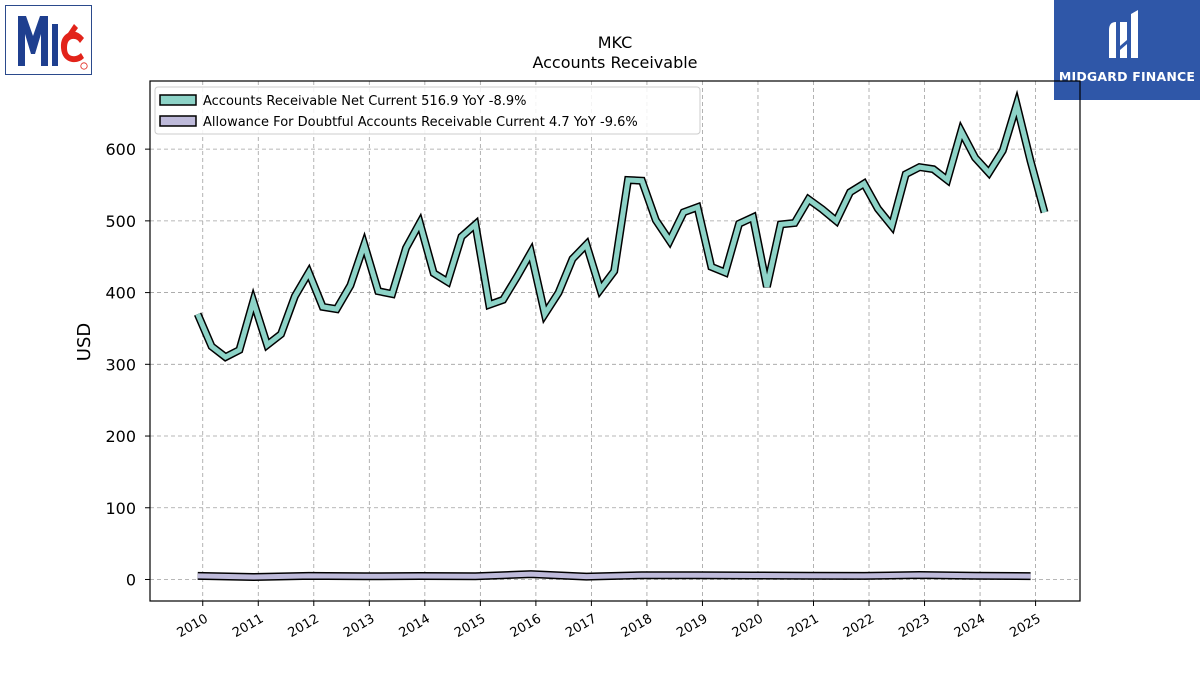 This screenshot has width=1200, height=675. What do you see at coordinates (178, 100) in the screenshot?
I see `legend-swatch-accounts-receivable` at bounding box center [178, 100].